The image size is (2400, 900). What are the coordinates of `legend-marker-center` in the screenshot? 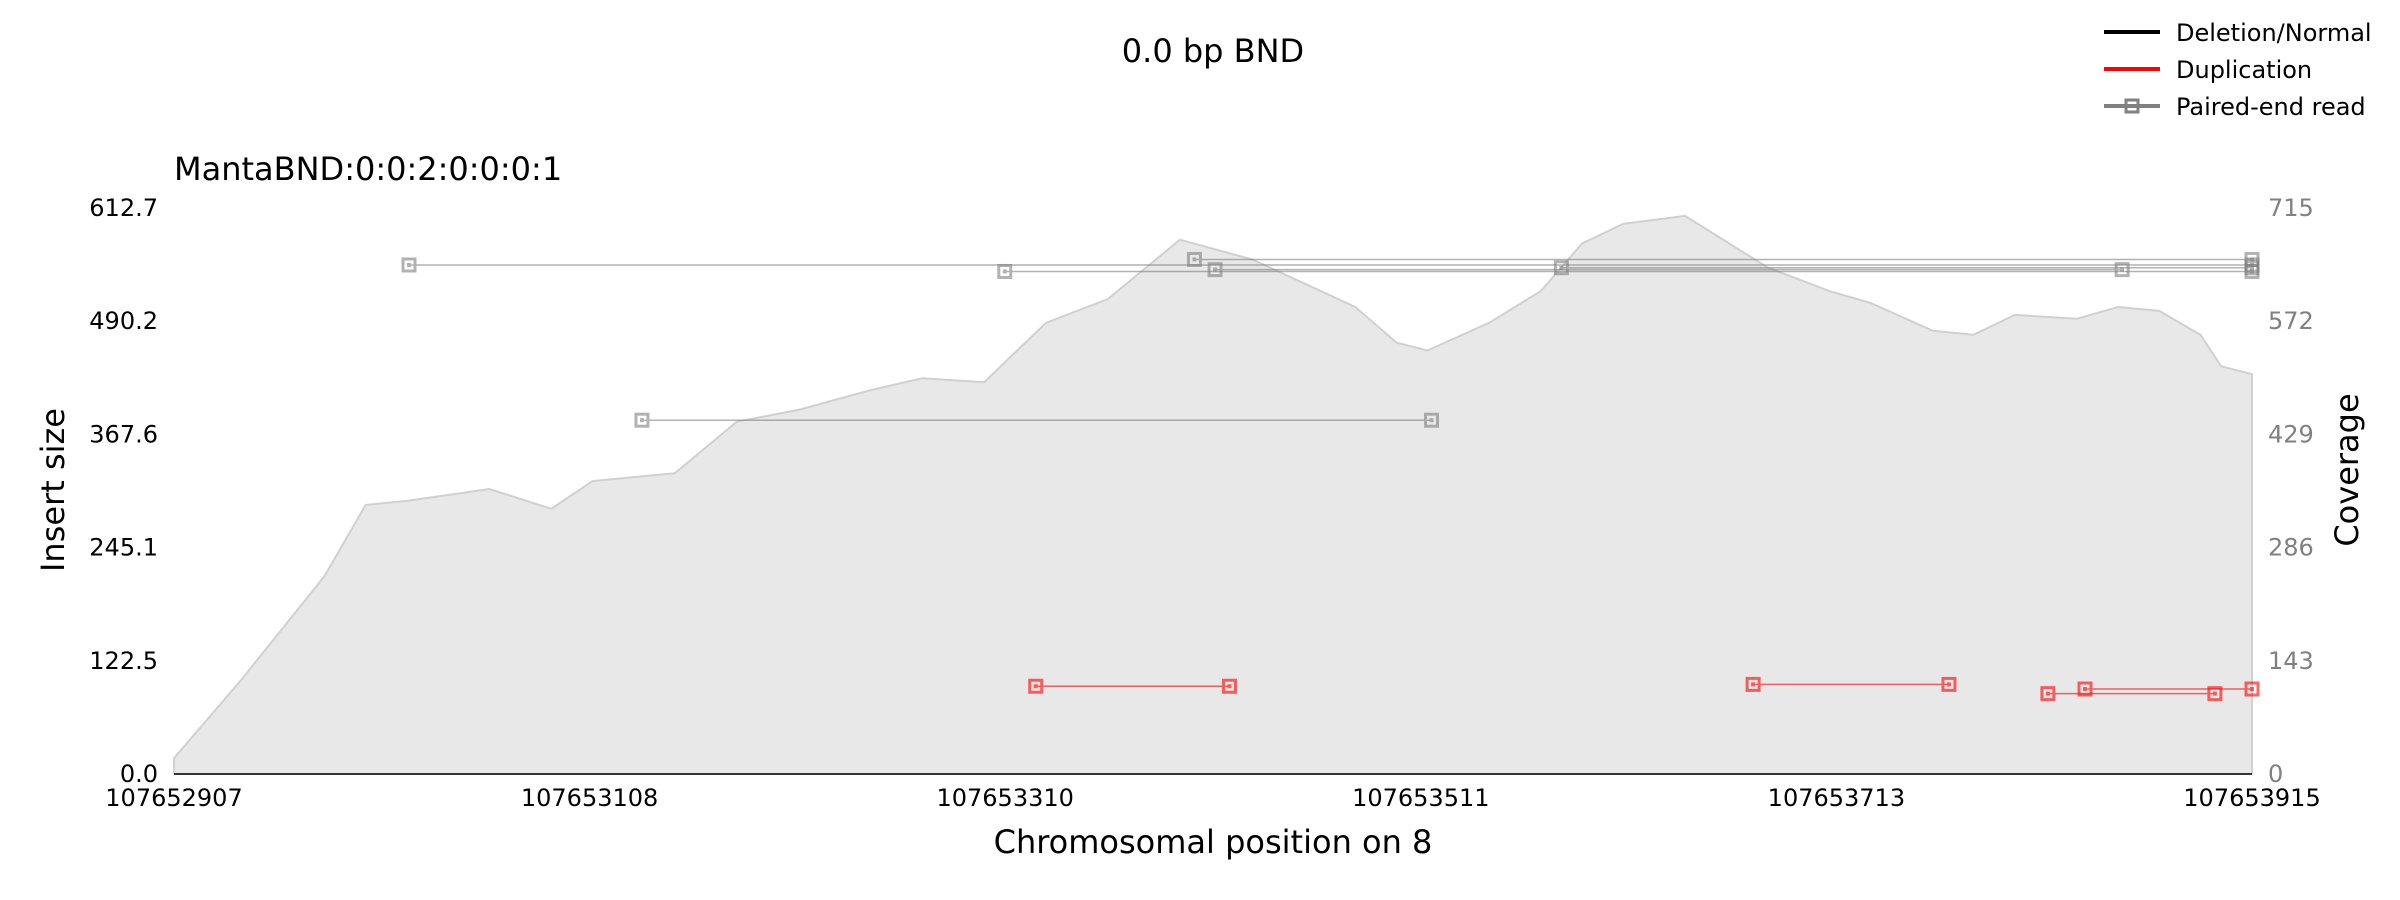 It's located at (2132, 106).